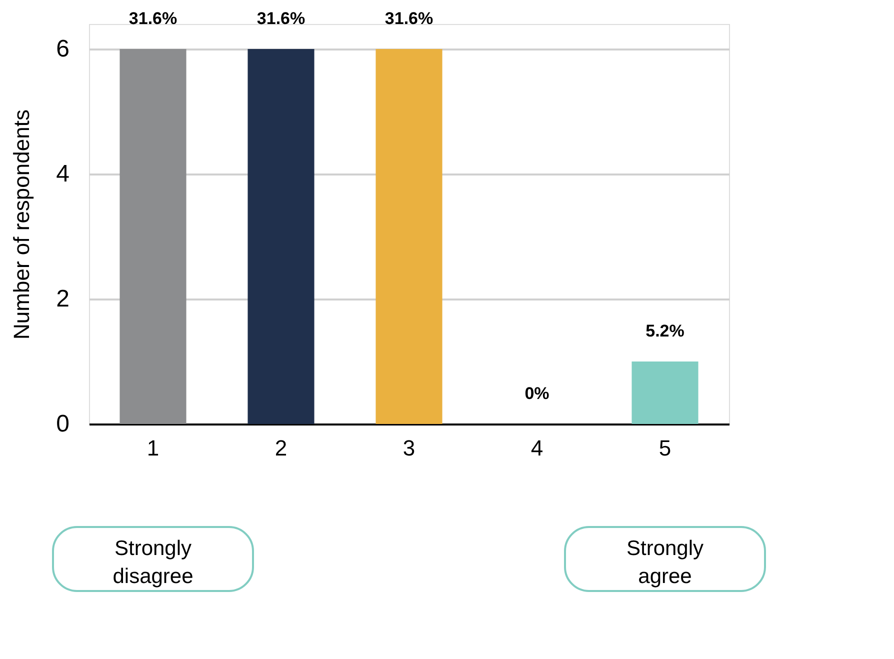 The width and height of the screenshot is (894, 659). I want to click on y-tick-label: 6, so click(63, 49).